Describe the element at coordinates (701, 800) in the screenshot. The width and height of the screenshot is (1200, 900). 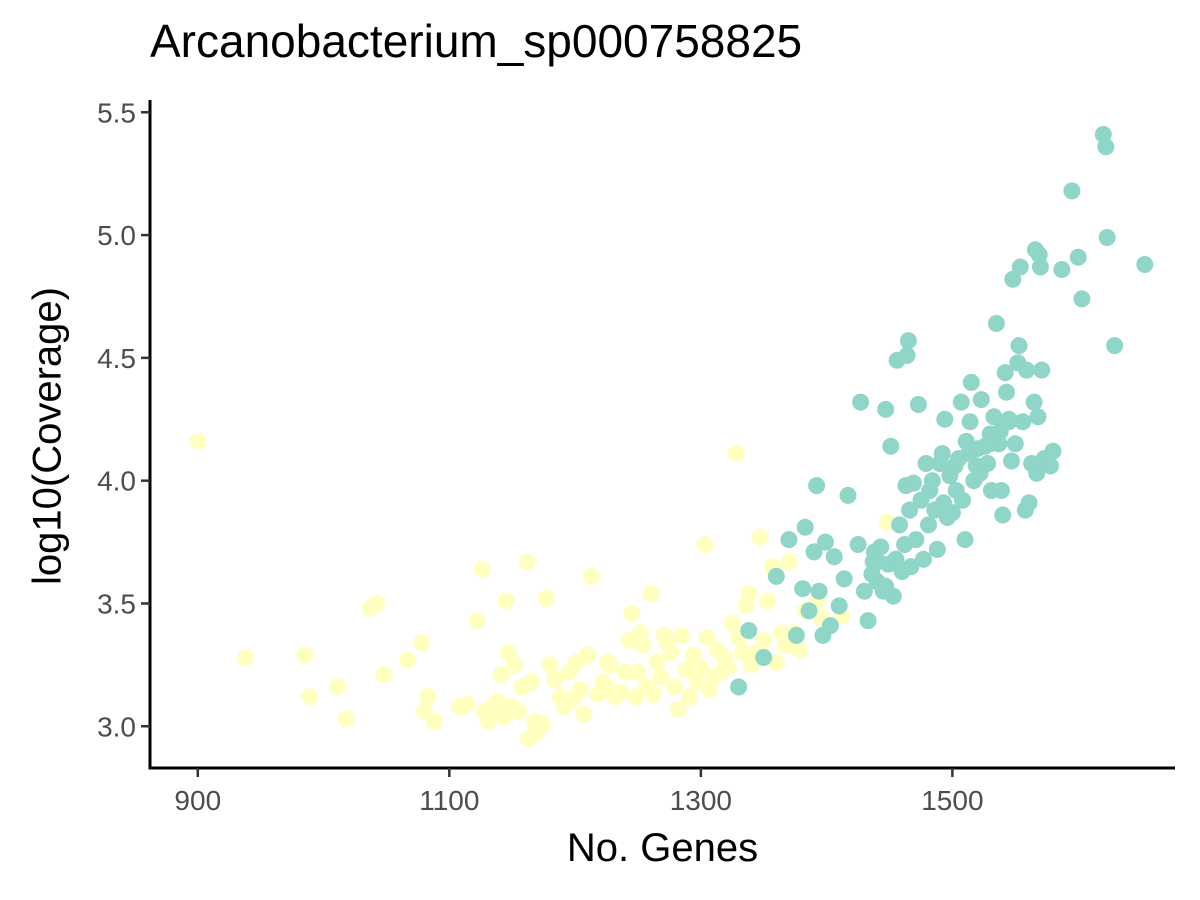
I see `x-tick-label: 1300` at that location.